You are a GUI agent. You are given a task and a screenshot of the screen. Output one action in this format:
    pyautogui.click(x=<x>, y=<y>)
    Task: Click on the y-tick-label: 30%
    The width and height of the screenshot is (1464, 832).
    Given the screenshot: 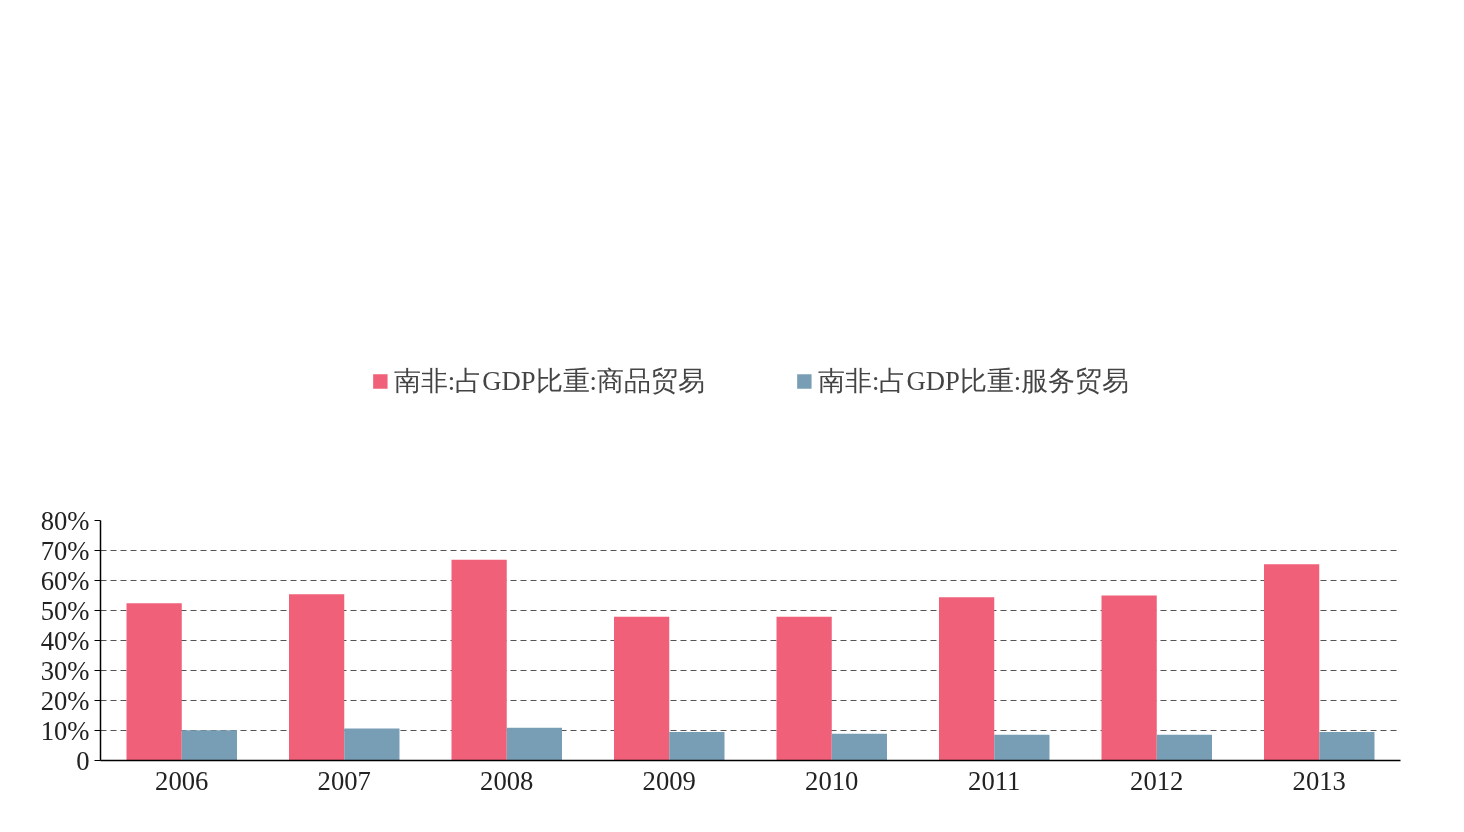 What is the action you would take?
    pyautogui.click(x=65, y=670)
    